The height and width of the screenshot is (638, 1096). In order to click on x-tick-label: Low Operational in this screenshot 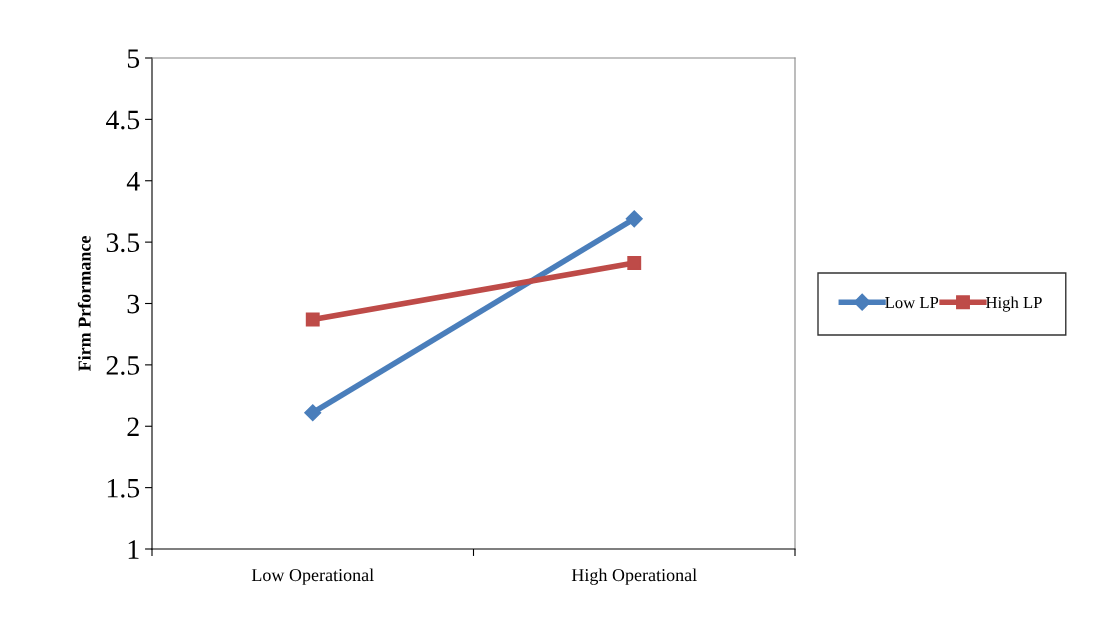, I will do `click(312, 576)`.